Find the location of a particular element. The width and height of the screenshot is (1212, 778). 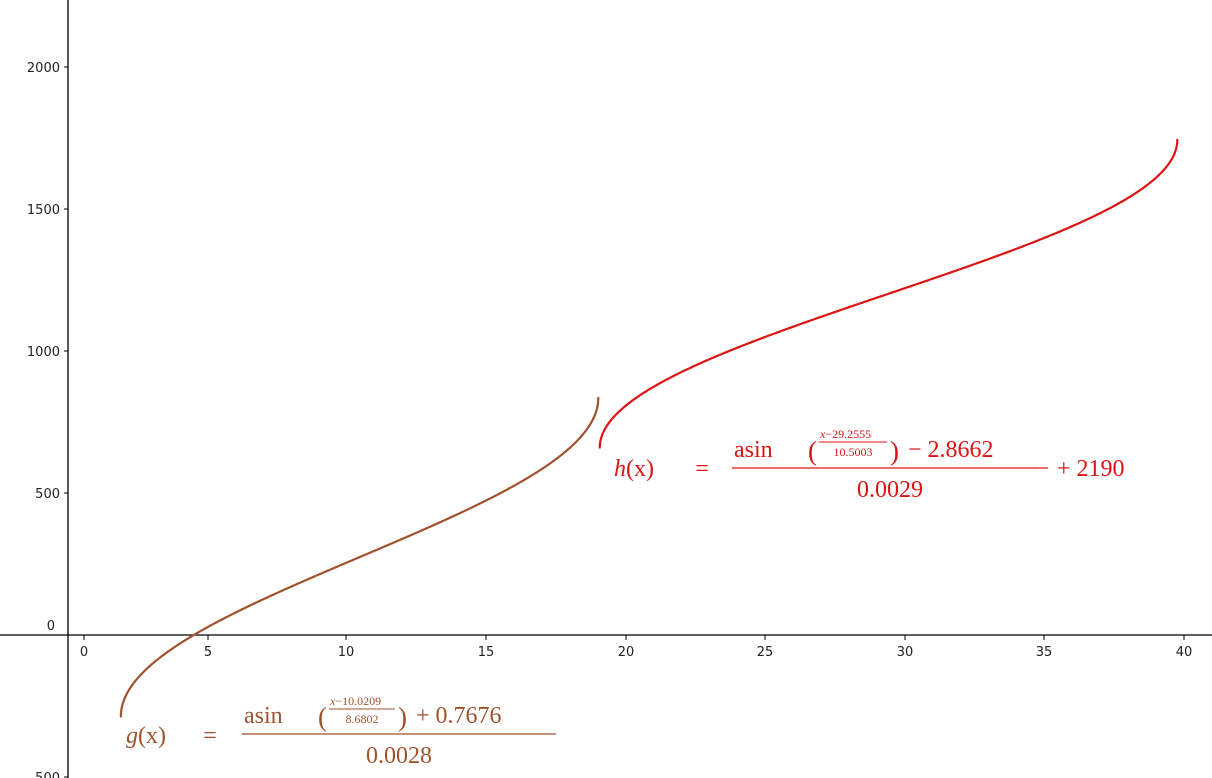

x-tick-label: 5 is located at coordinates (208, 652).